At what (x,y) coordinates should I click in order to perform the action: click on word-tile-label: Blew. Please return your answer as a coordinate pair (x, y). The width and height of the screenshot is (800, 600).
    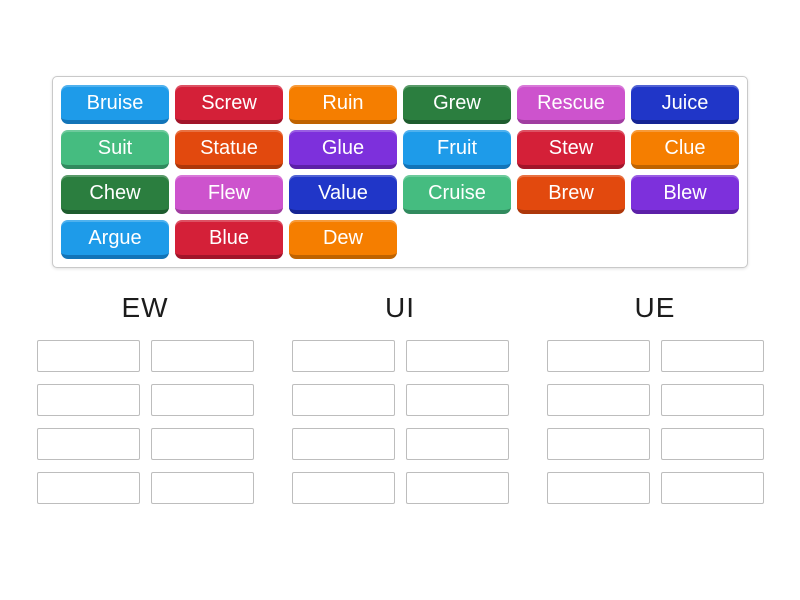
    Looking at the image, I should click on (685, 192).